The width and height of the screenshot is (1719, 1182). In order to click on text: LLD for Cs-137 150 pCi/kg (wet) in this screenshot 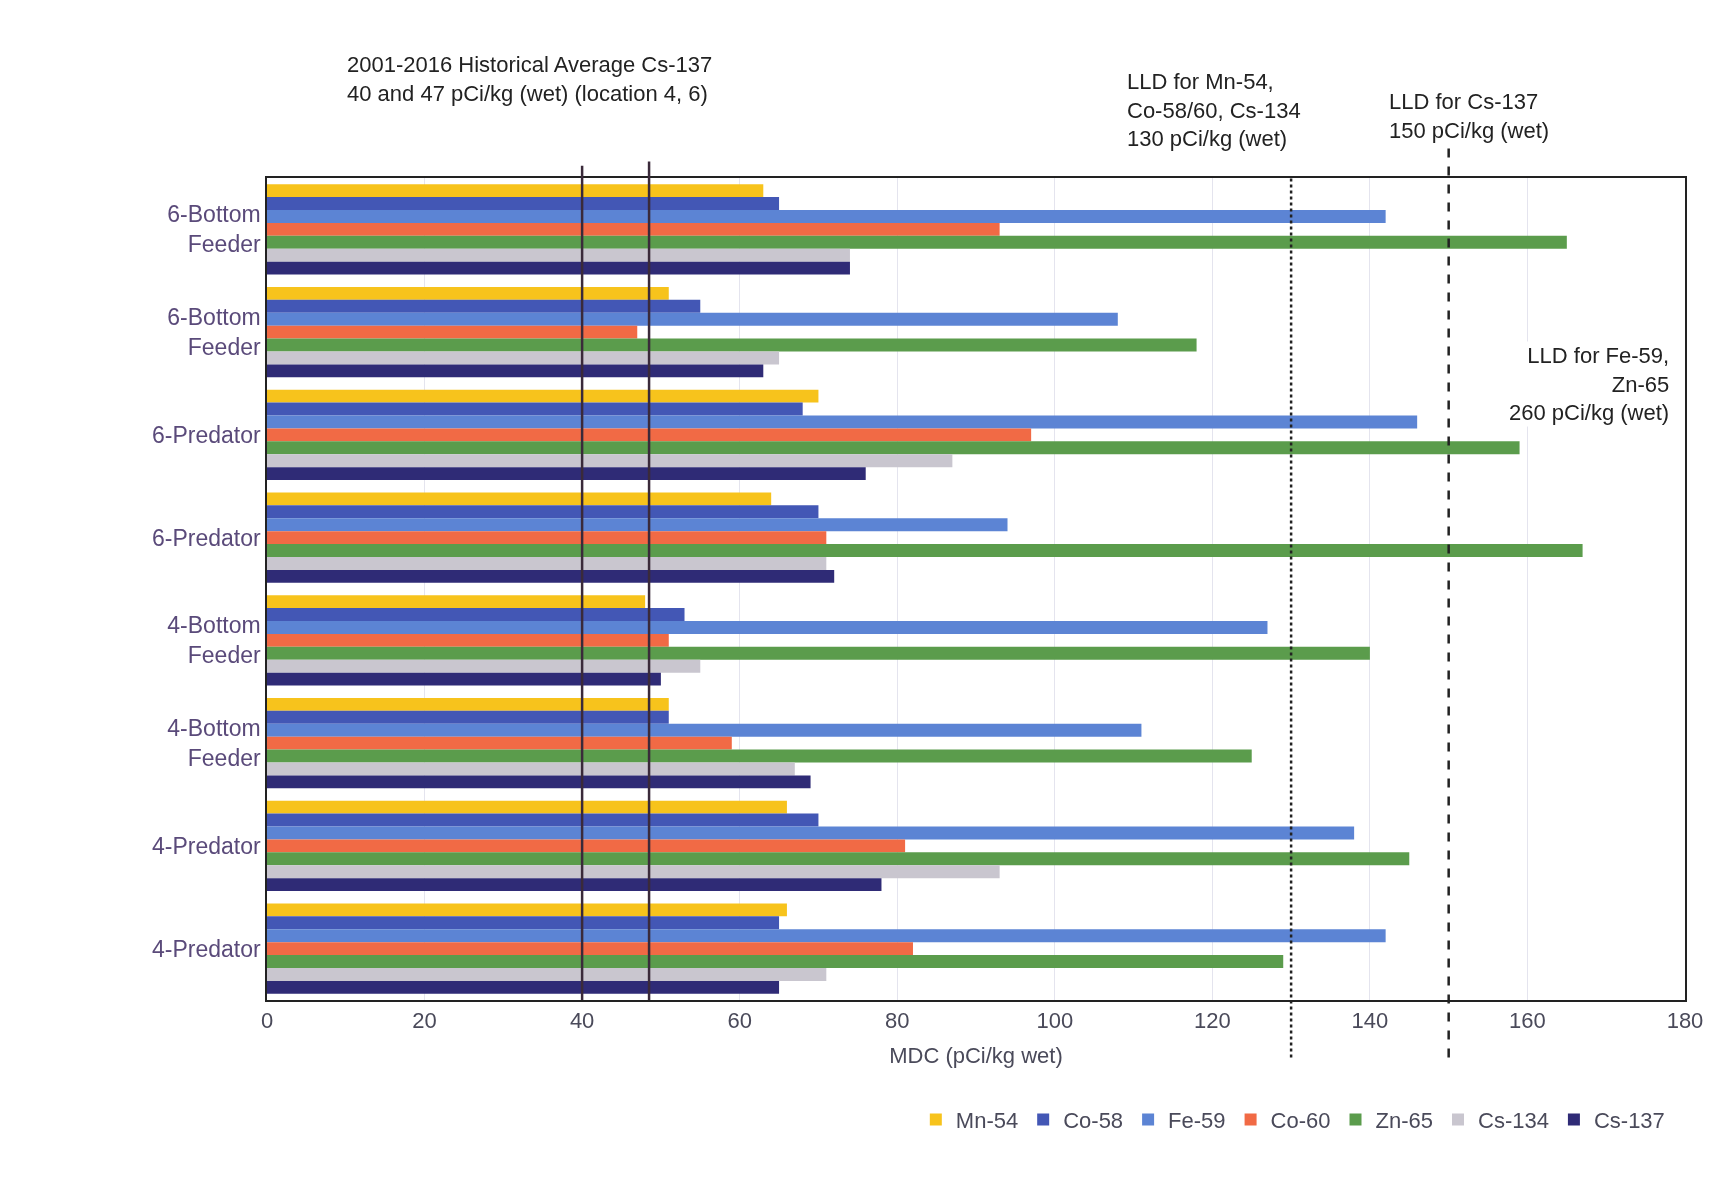, I will do `click(1469, 116)`.